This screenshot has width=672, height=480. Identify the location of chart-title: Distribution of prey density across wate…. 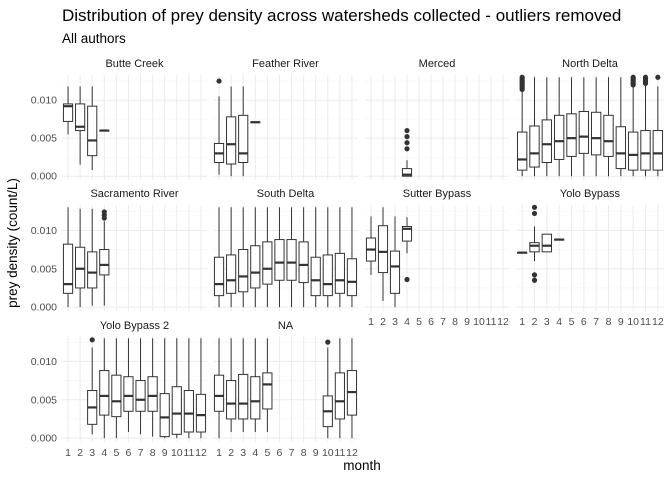
(341, 15).